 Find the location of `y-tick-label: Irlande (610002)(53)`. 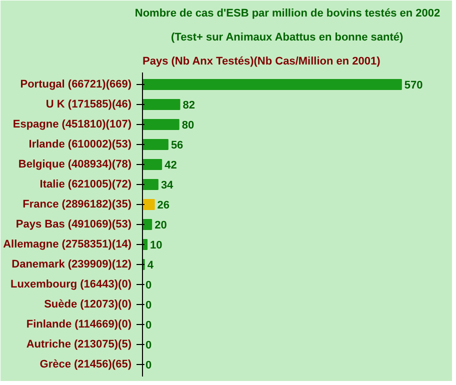

y-tick-label: Irlande (610002)(53) is located at coordinates (80, 144).